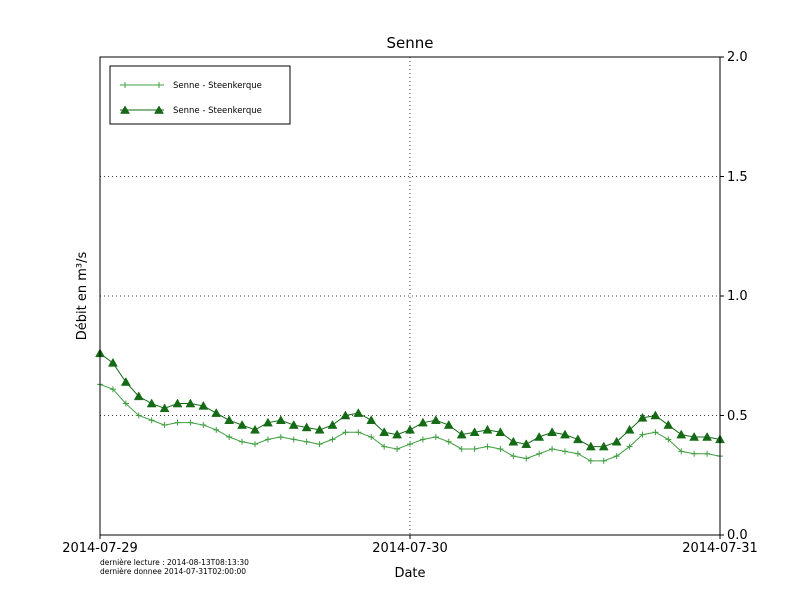  Describe the element at coordinates (737, 177) in the screenshot. I see `y-tick-label: 1.5` at that location.